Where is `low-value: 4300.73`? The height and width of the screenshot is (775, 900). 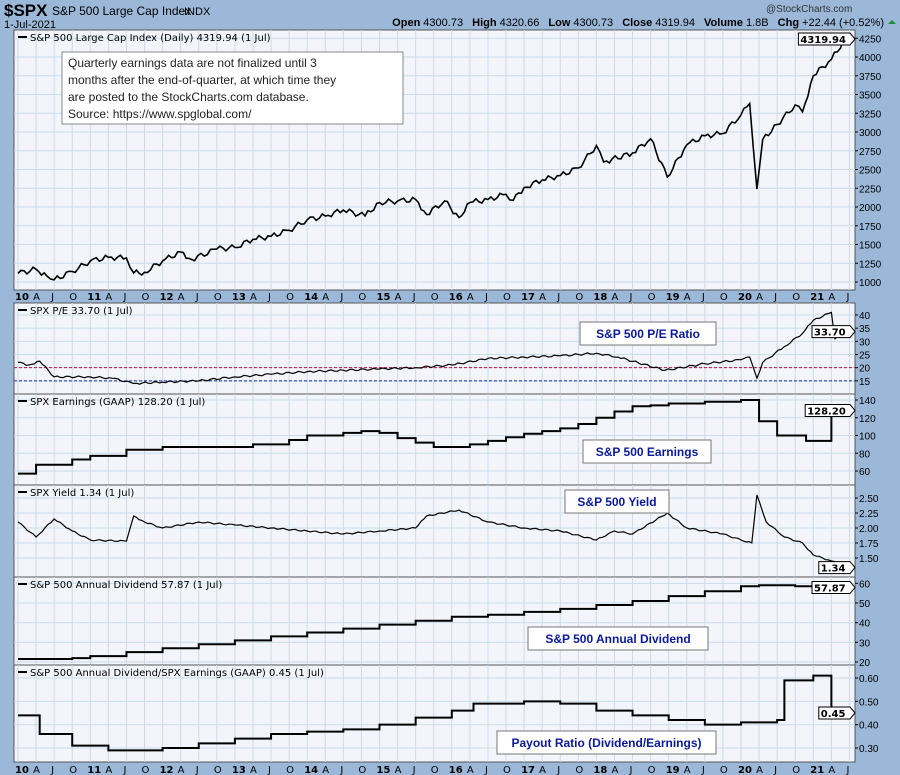 low-value: 4300.73 is located at coordinates (593, 23).